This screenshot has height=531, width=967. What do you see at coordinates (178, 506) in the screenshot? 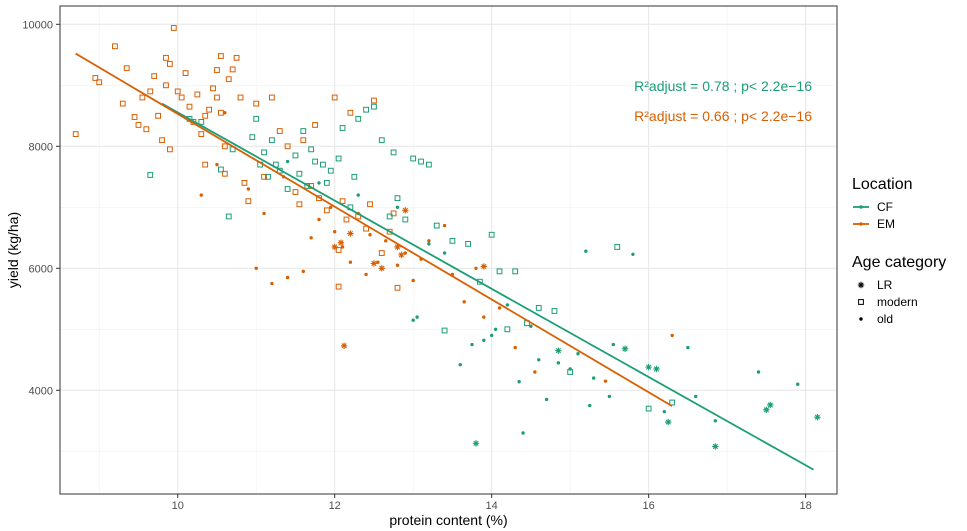
I see `x-tick-label: 10` at bounding box center [178, 506].